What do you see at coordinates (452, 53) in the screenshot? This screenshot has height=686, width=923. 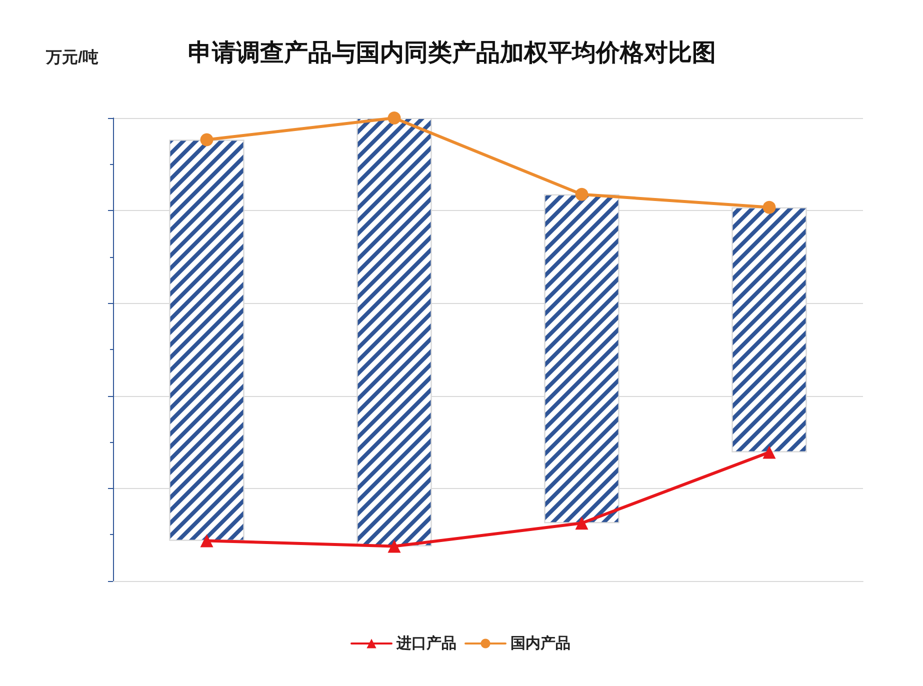 I see `chart-title: 申请调查产品与国内同类产品加权平均价格对比图` at bounding box center [452, 53].